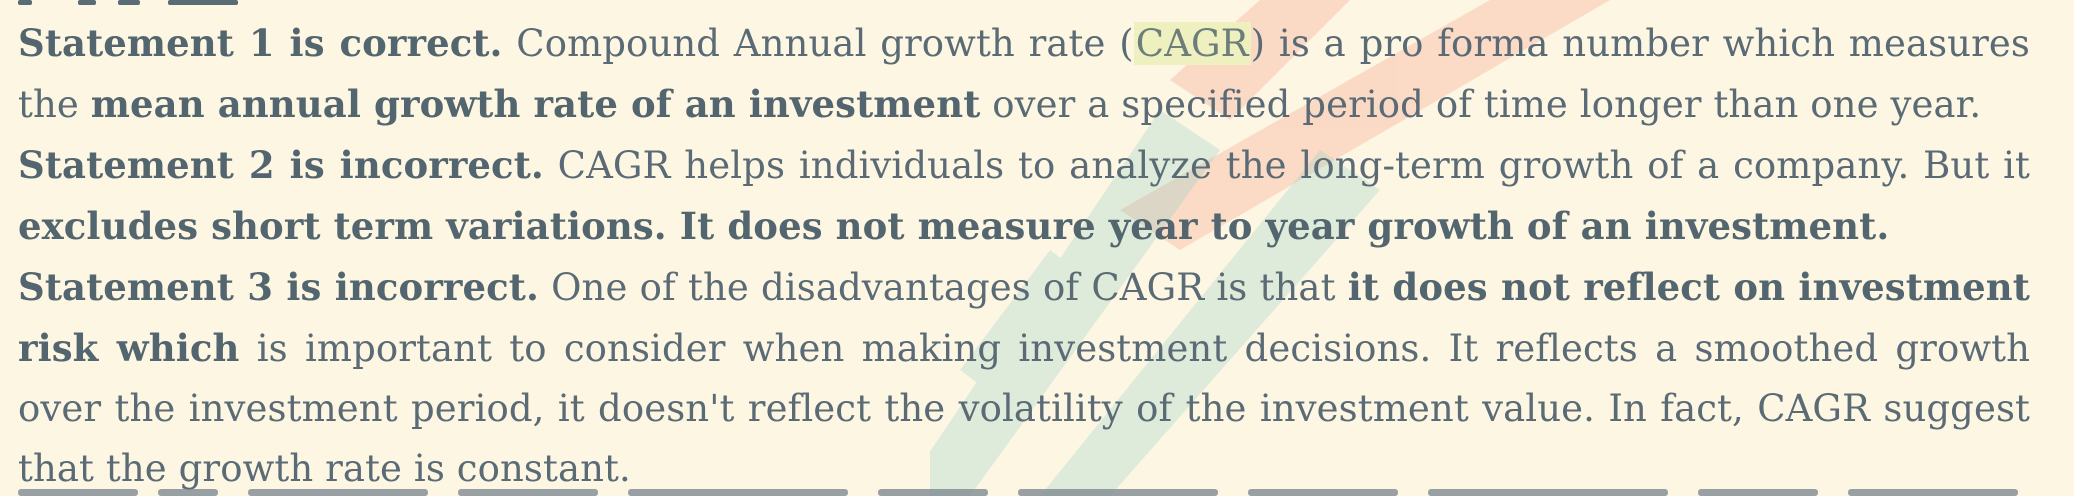 The image size is (2074, 496). What do you see at coordinates (943, 287) in the screenshot?
I see `statement-3-text: One of the disadvantages of CAGR is that` at bounding box center [943, 287].